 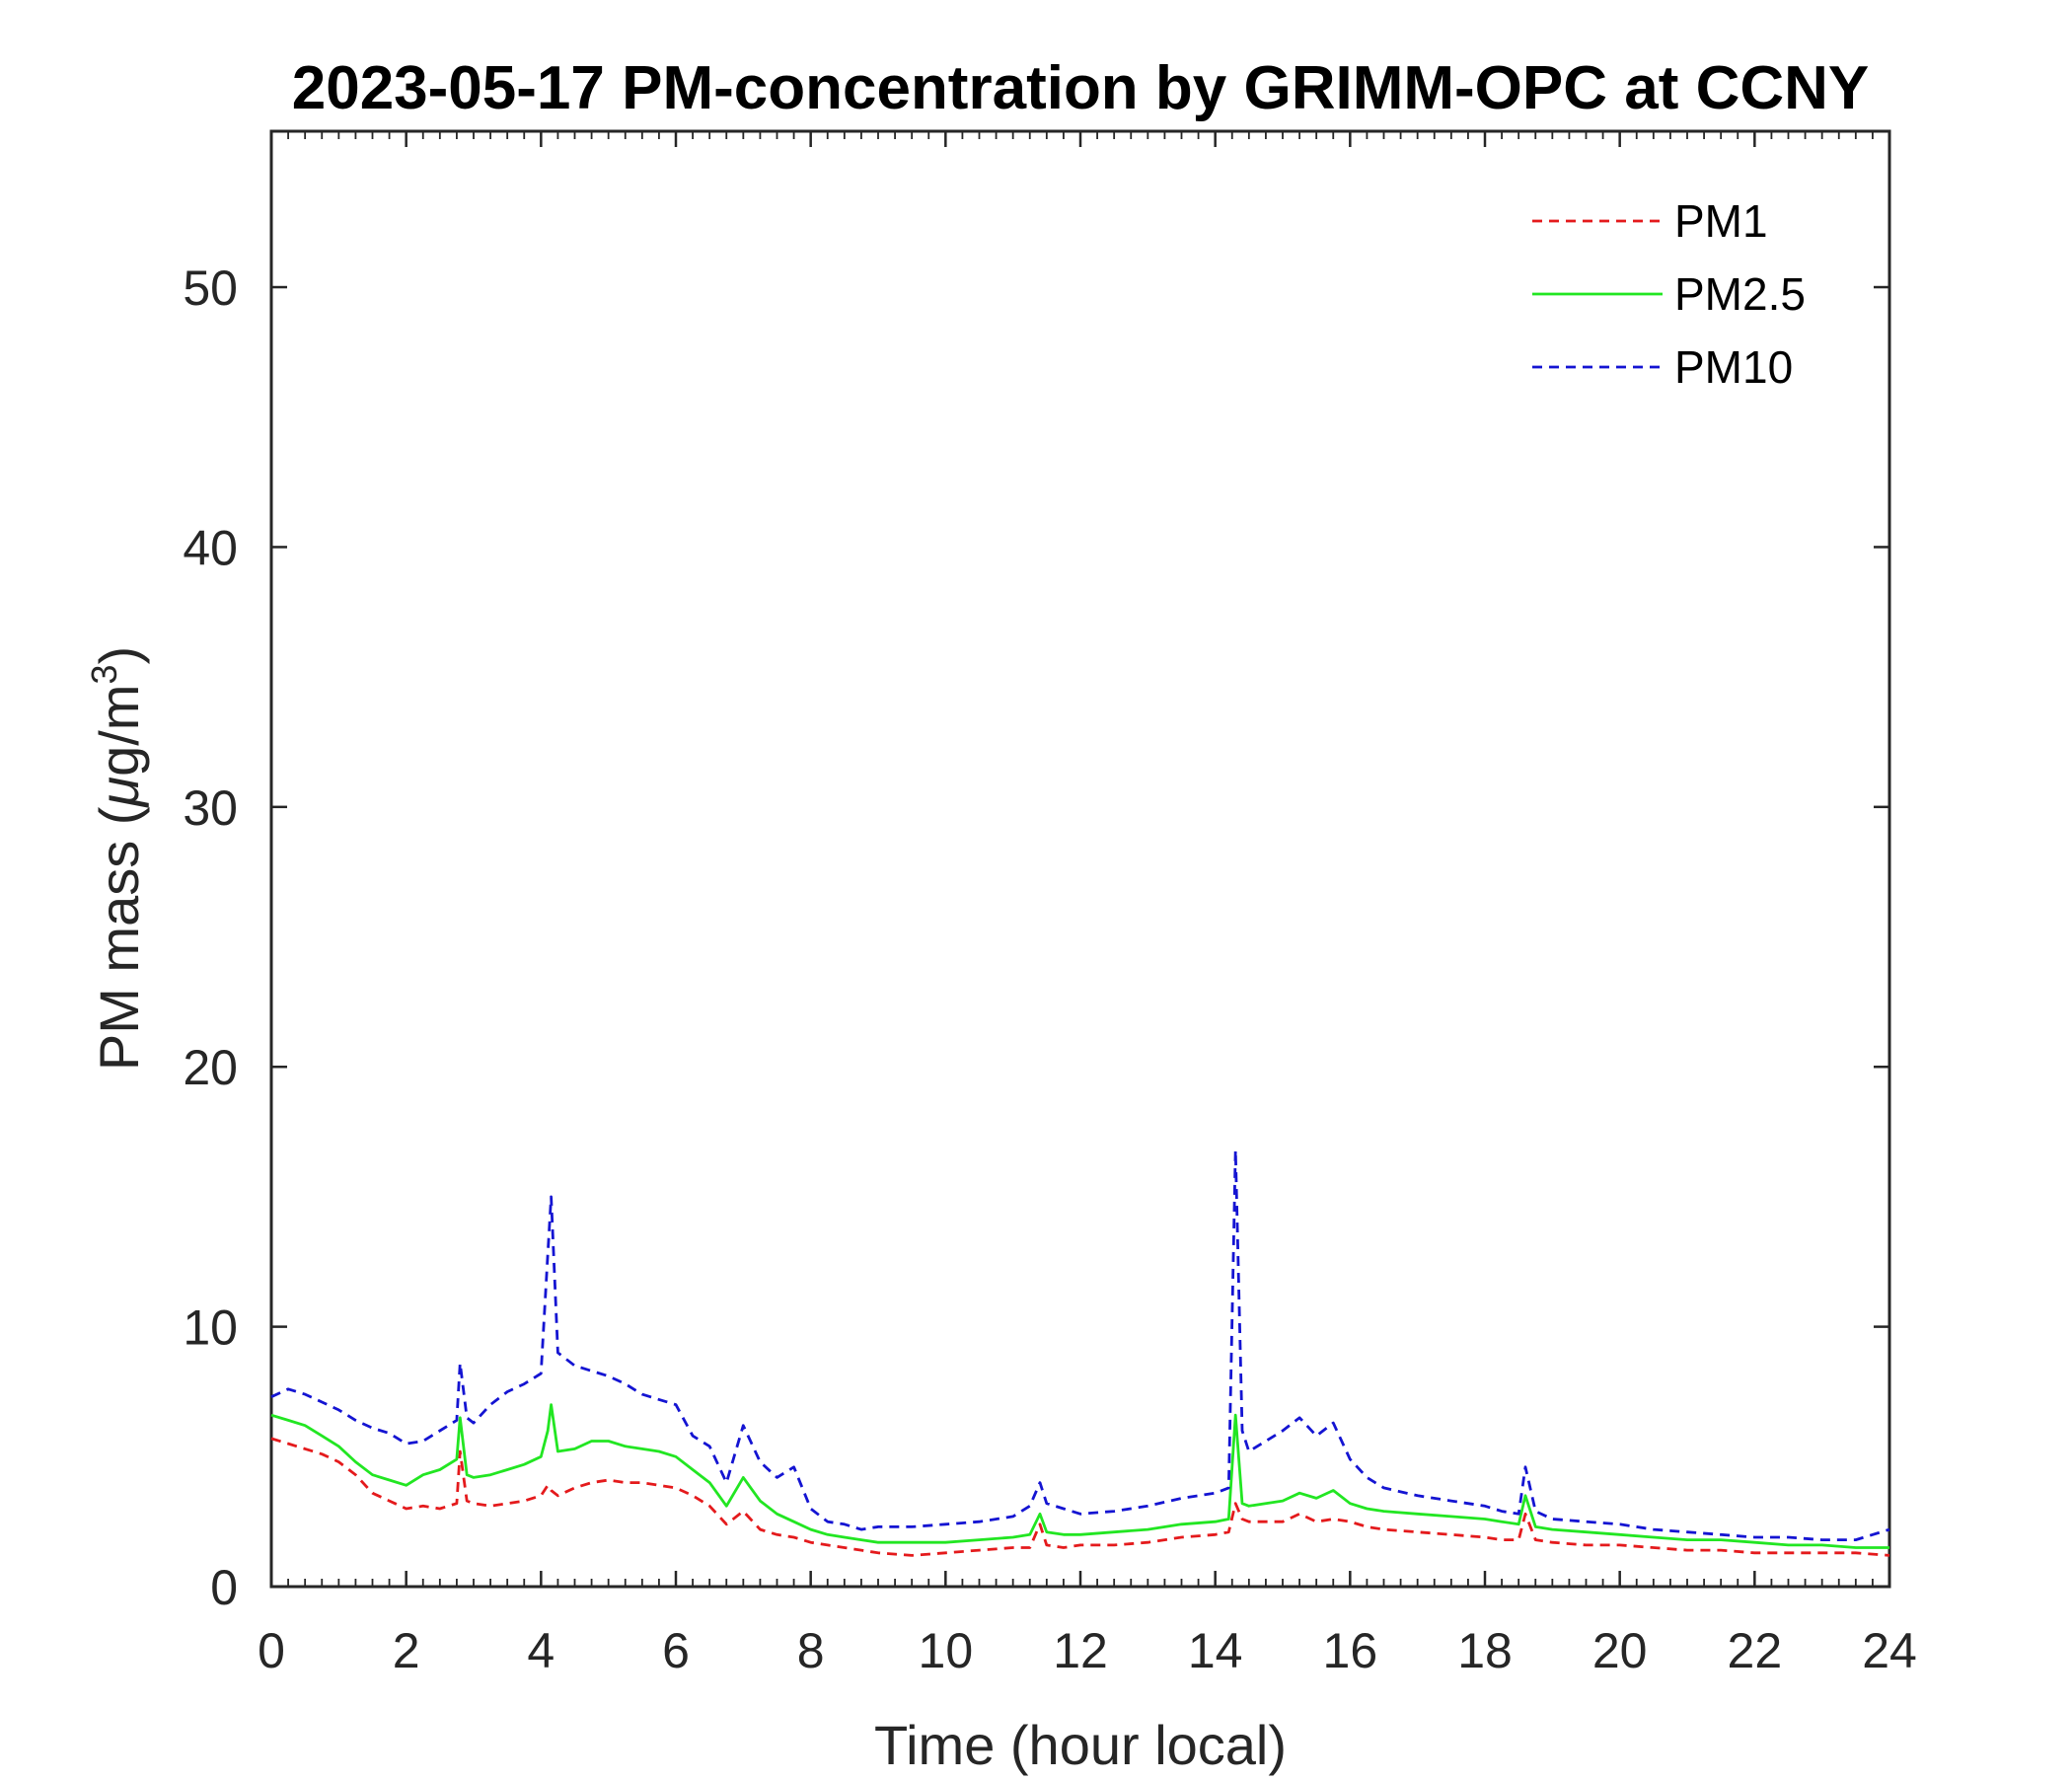 What do you see at coordinates (211, 1067) in the screenshot?
I see `y-tick-label: 20` at bounding box center [211, 1067].